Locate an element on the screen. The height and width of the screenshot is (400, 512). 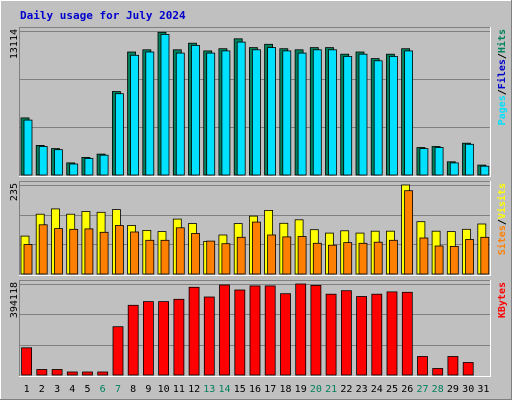
x-tick-label: 26 is located at coordinates (407, 389).